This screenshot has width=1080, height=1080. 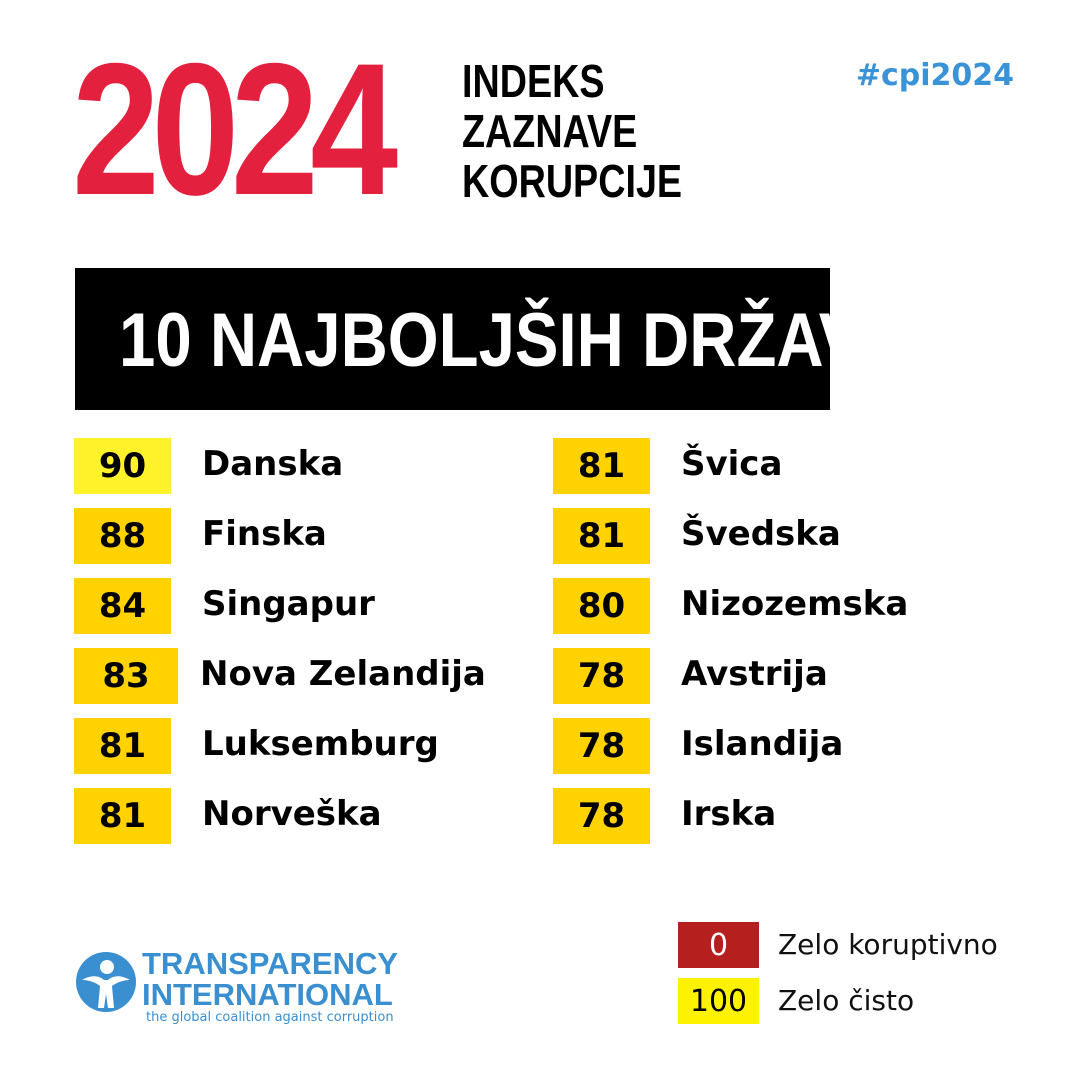 I want to click on ranking-row: 83 Nova Zelandija, so click(x=304, y=683).